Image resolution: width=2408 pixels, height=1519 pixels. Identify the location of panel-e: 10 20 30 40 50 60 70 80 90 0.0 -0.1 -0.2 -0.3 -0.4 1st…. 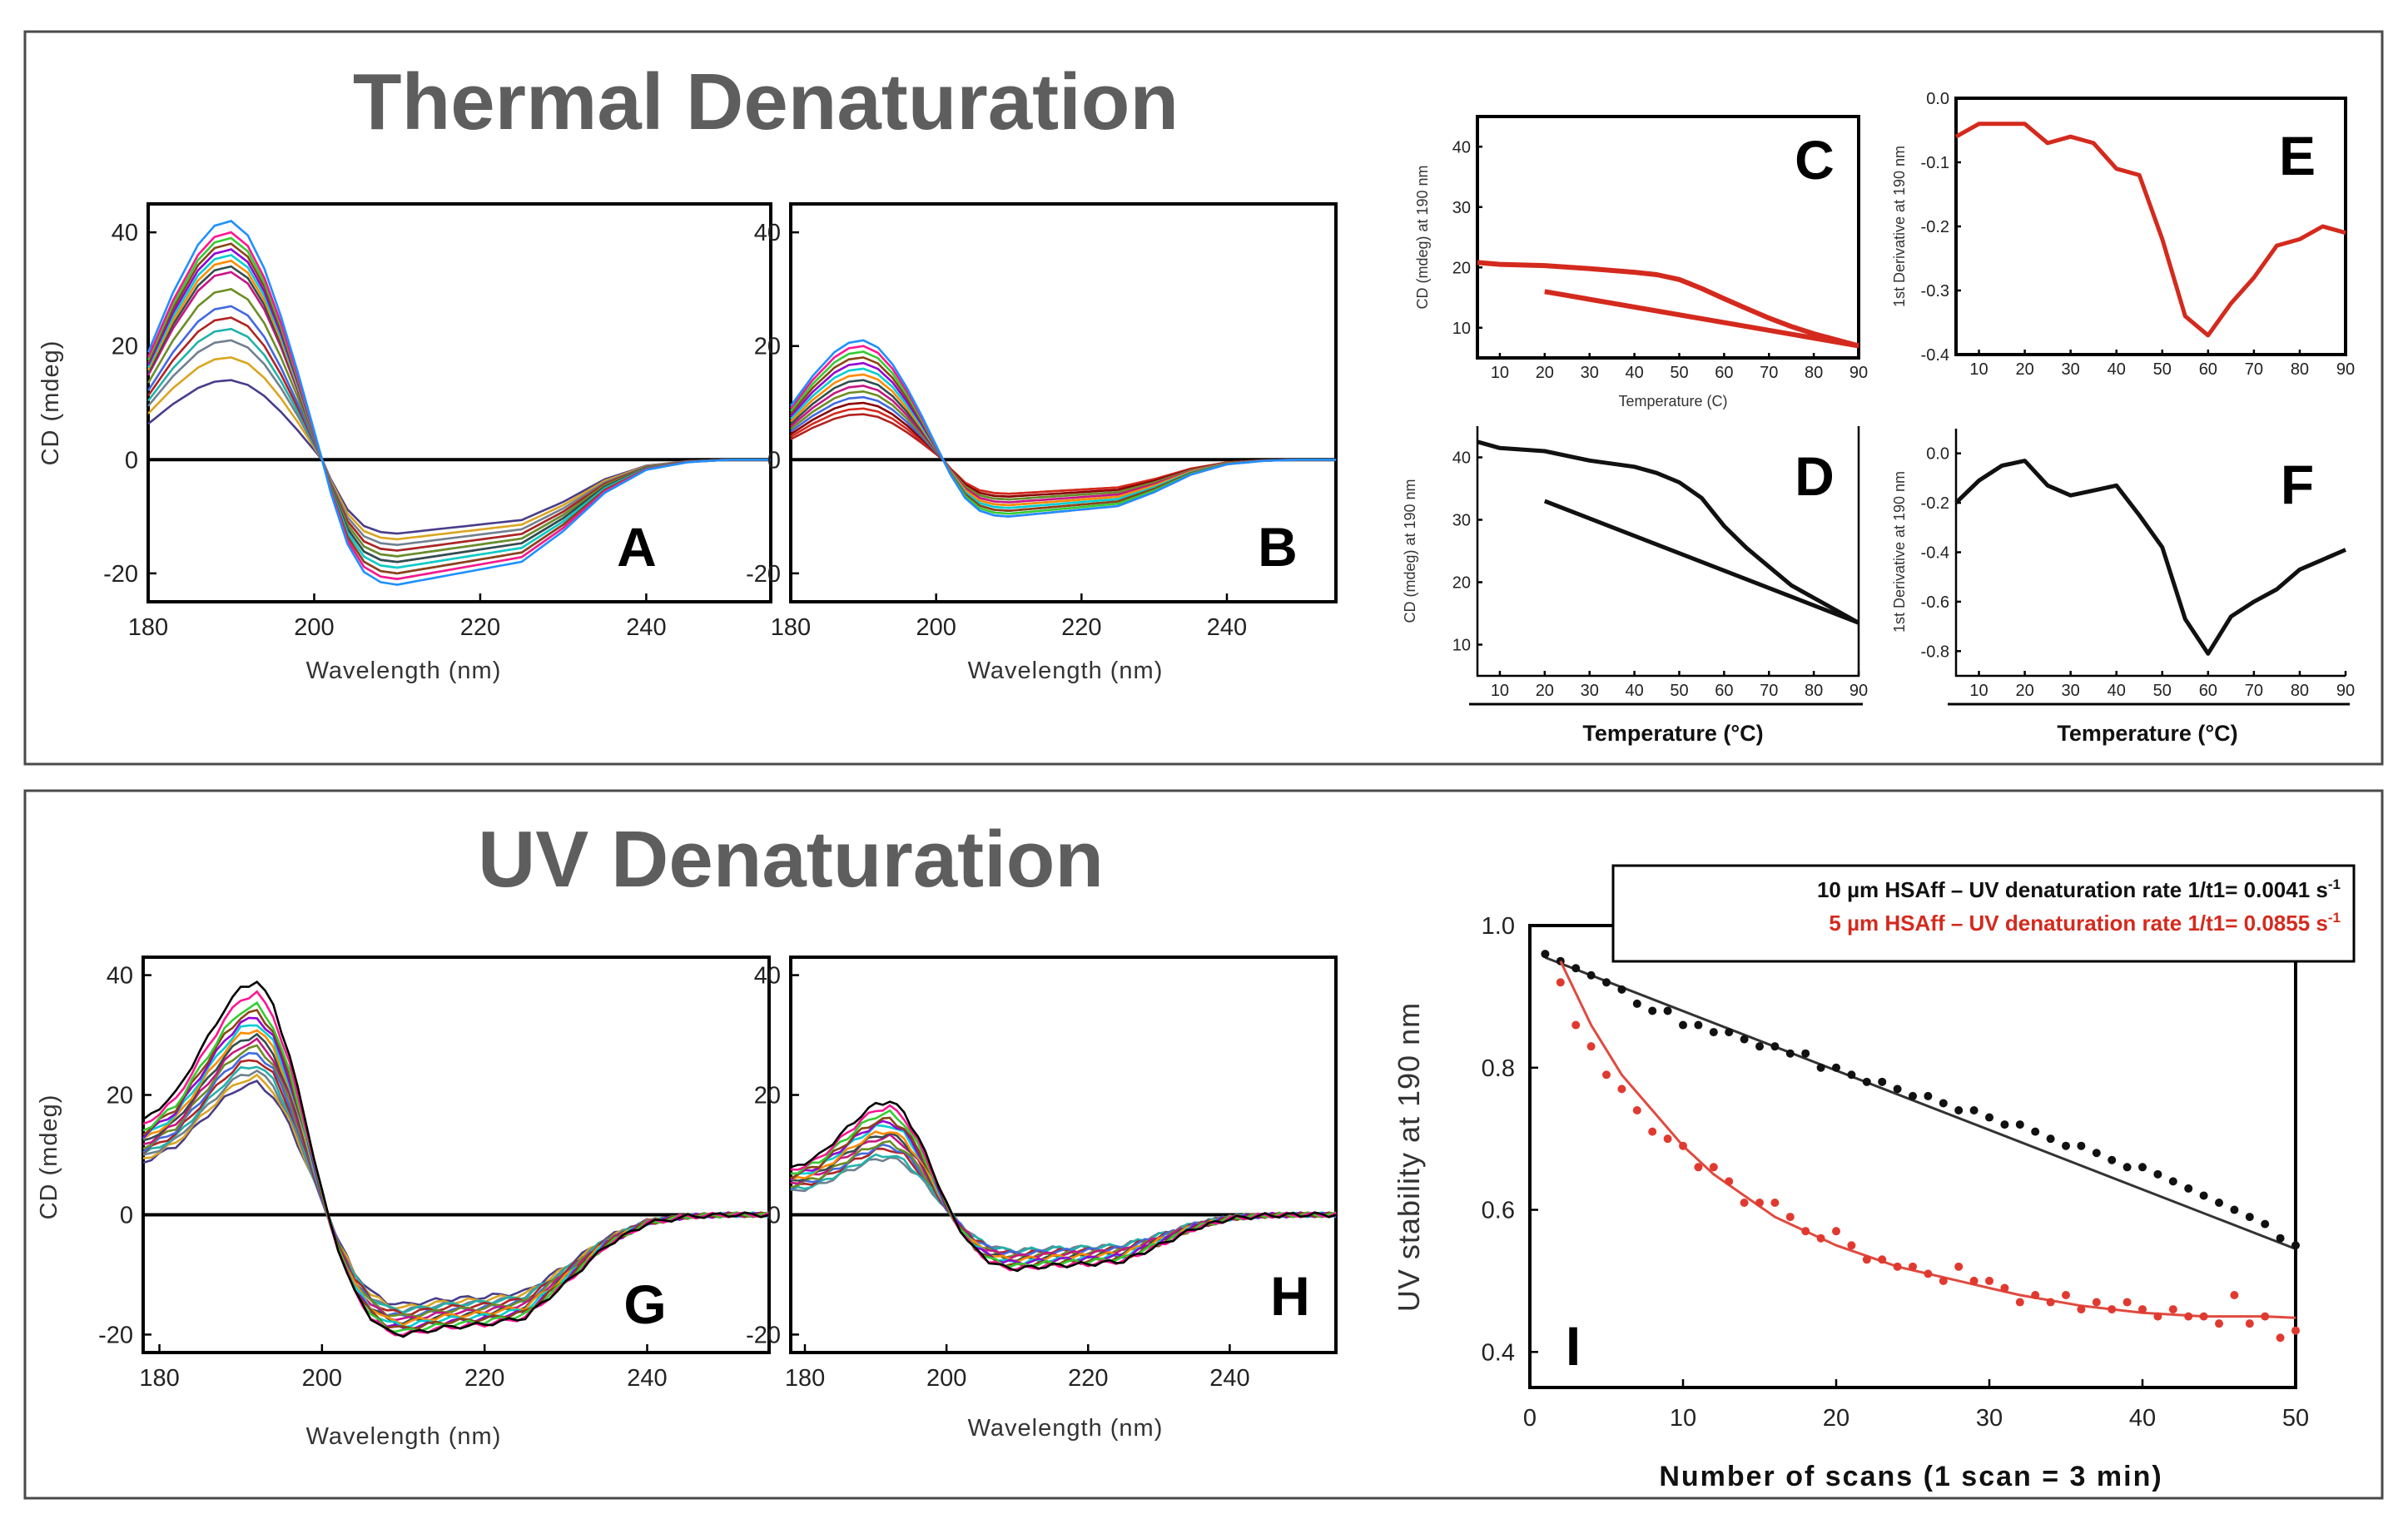
(2123, 234).